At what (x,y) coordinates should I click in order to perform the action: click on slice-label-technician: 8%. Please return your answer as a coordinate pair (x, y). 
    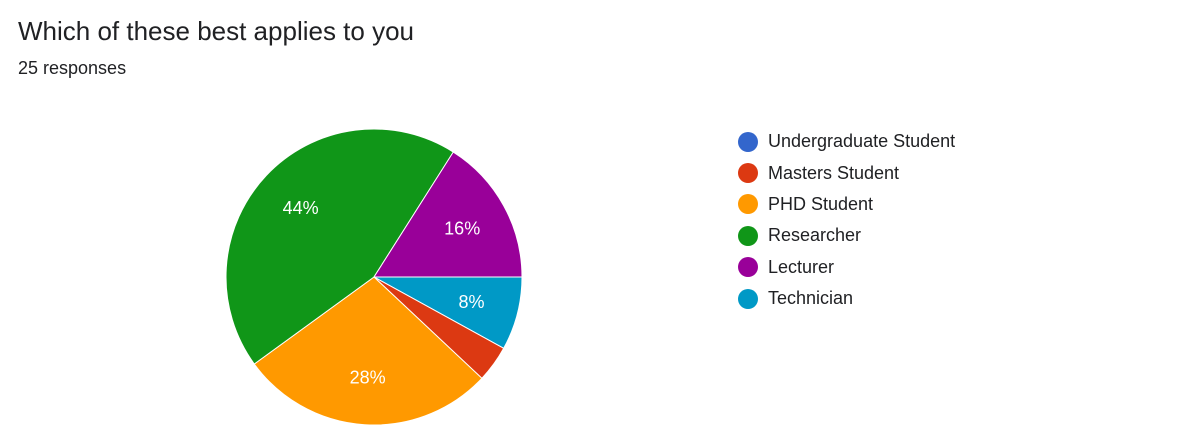
    Looking at the image, I should click on (471, 302).